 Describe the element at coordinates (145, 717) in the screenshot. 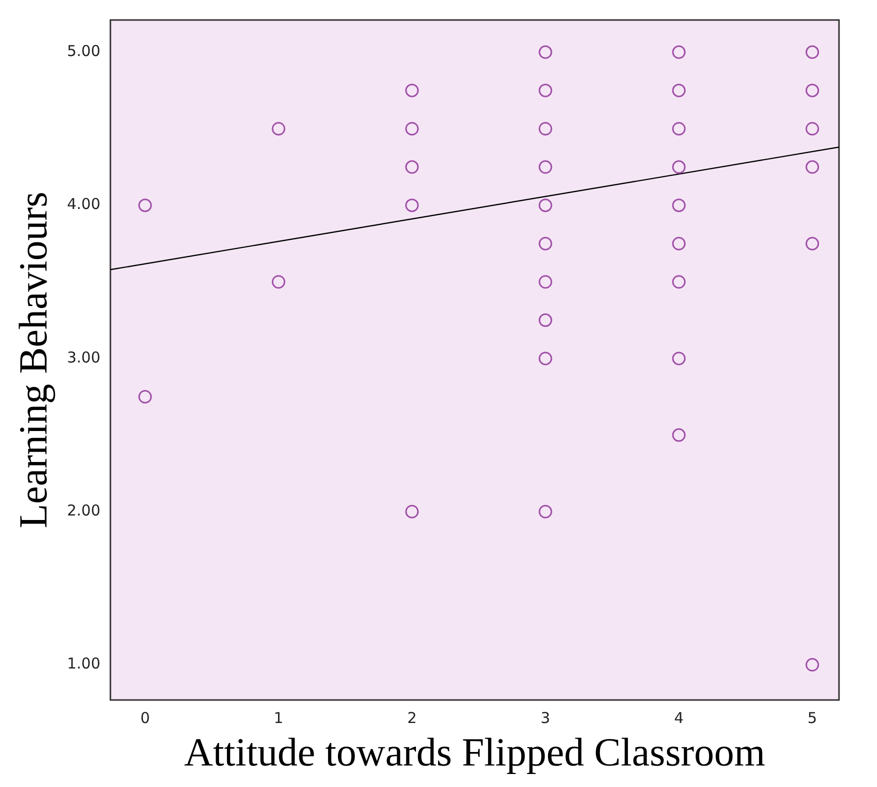

I see `x-tick-label: 0` at that location.